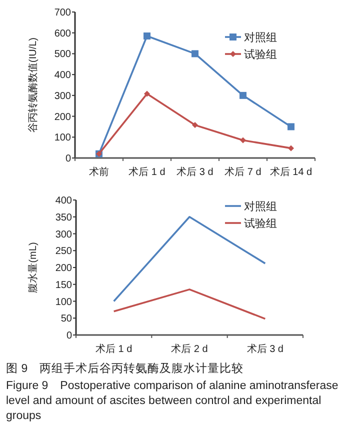 The image size is (356, 439). Describe the element at coordinates (189, 349) in the screenshot. I see `x-tick-label: 术后 2 d` at that location.